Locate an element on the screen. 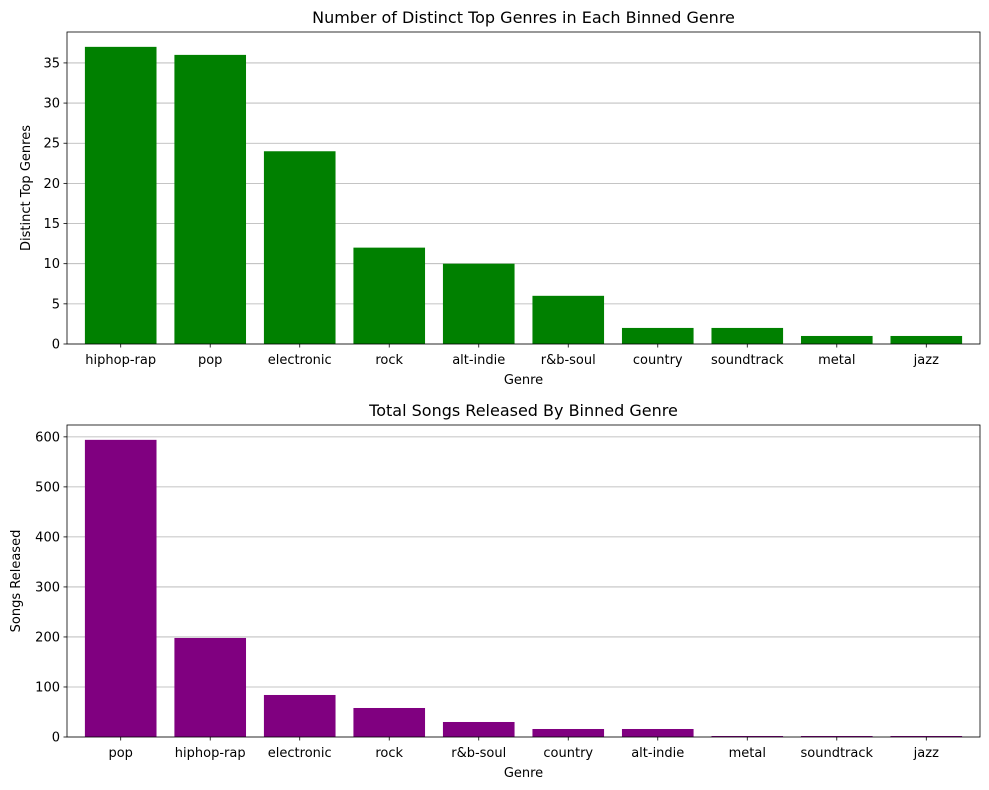 The width and height of the screenshot is (989, 790). distinct-xtick-label: jazz is located at coordinates (926, 360).